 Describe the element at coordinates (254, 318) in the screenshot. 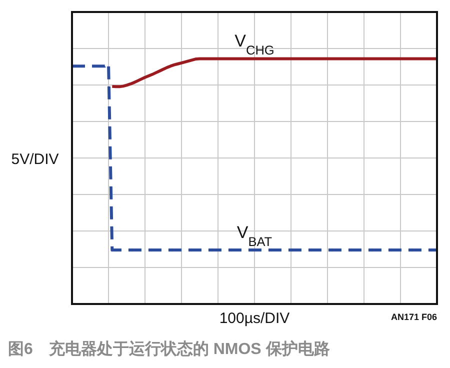

I see `x-axis-title: 100µs/DIV` at that location.